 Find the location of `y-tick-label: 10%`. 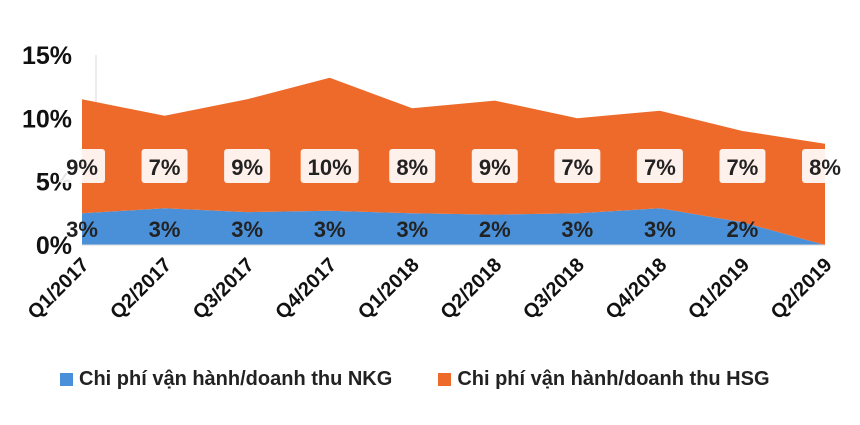

y-tick-label: 10% is located at coordinates (47, 119).